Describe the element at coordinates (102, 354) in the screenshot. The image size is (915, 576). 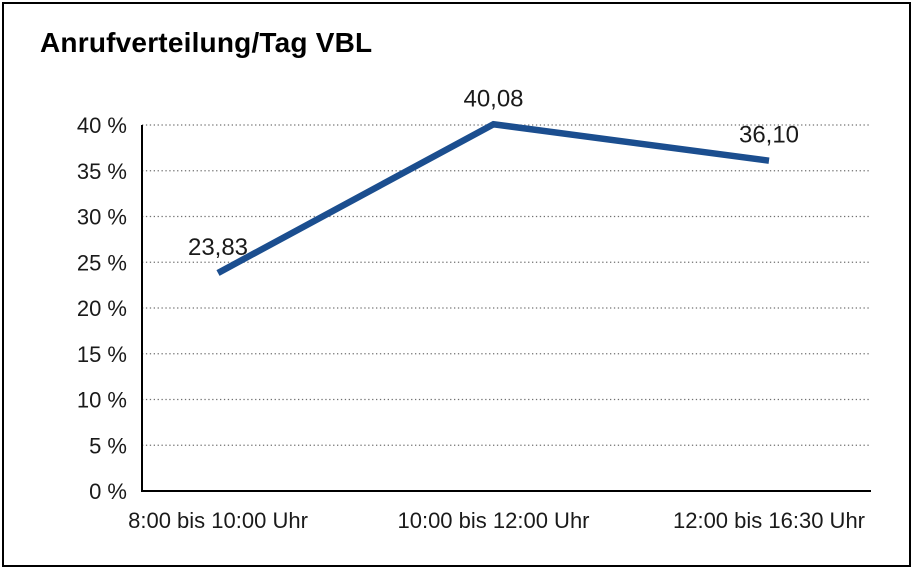
I see `y-axis-tick-label: 15 %` at that location.